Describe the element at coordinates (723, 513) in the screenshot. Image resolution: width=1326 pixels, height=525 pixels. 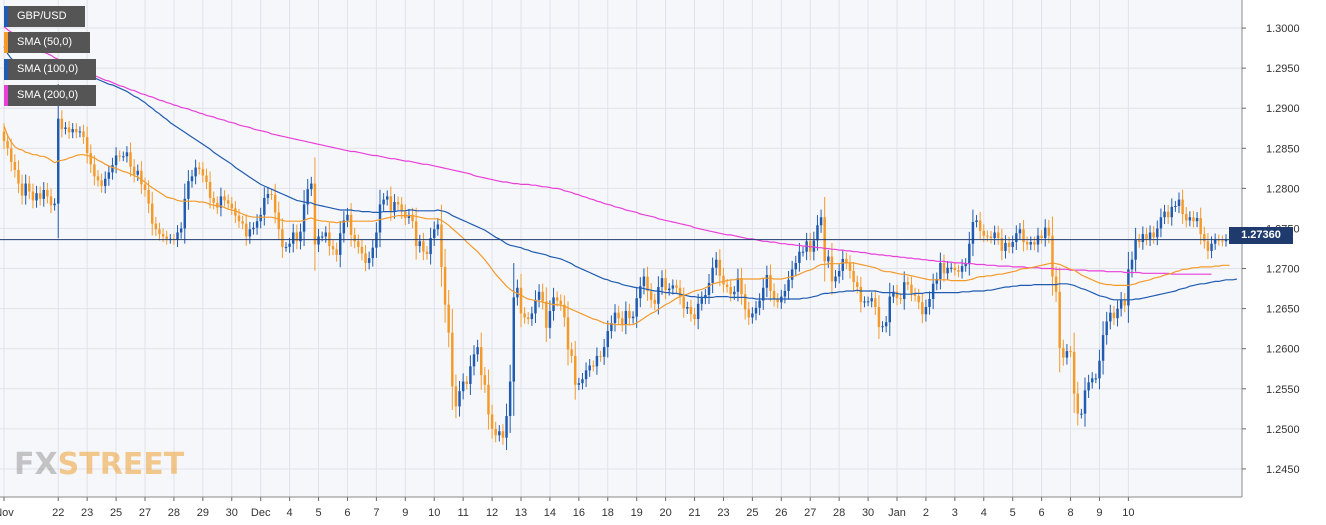
I see `x-tick-label: 23` at that location.